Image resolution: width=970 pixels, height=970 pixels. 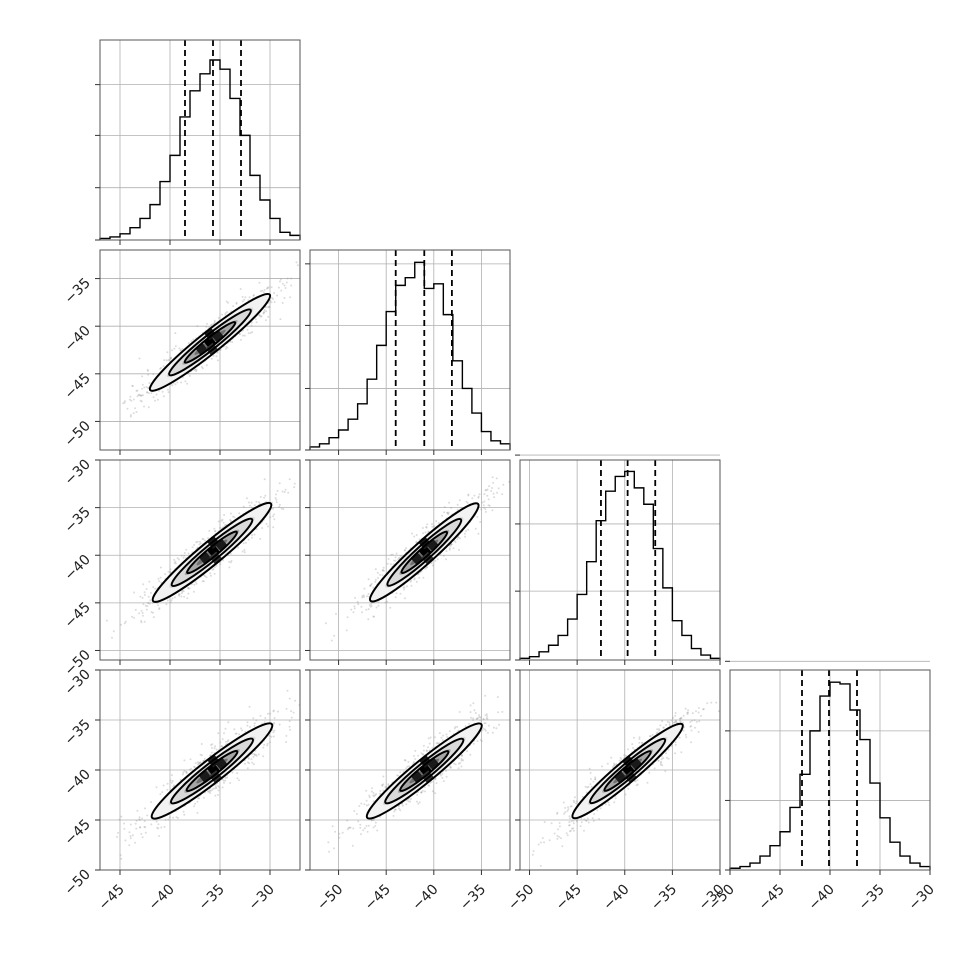 What do you see at coordinates (200, 350) in the screenshot?
I see `panel-content` at bounding box center [200, 350].